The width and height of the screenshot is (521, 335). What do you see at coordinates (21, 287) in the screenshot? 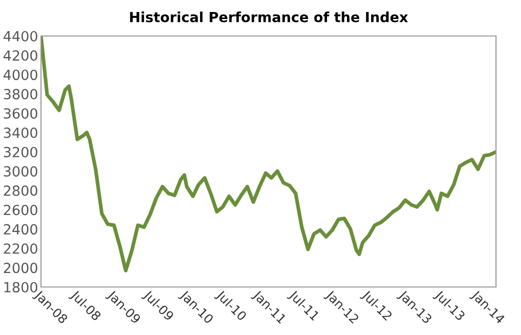
I see `y-tick-label: 1800` at bounding box center [21, 287].